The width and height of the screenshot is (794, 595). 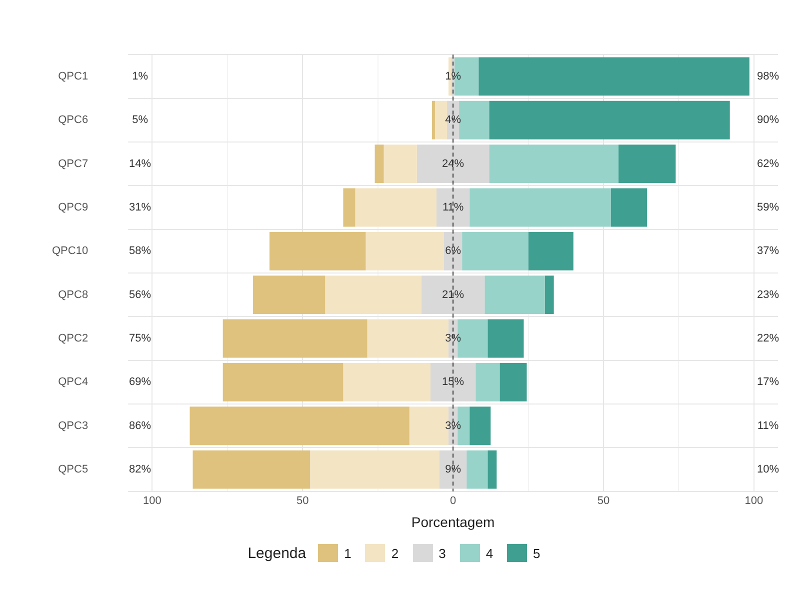 What do you see at coordinates (536, 553) in the screenshot?
I see `legend-label: 5` at bounding box center [536, 553].